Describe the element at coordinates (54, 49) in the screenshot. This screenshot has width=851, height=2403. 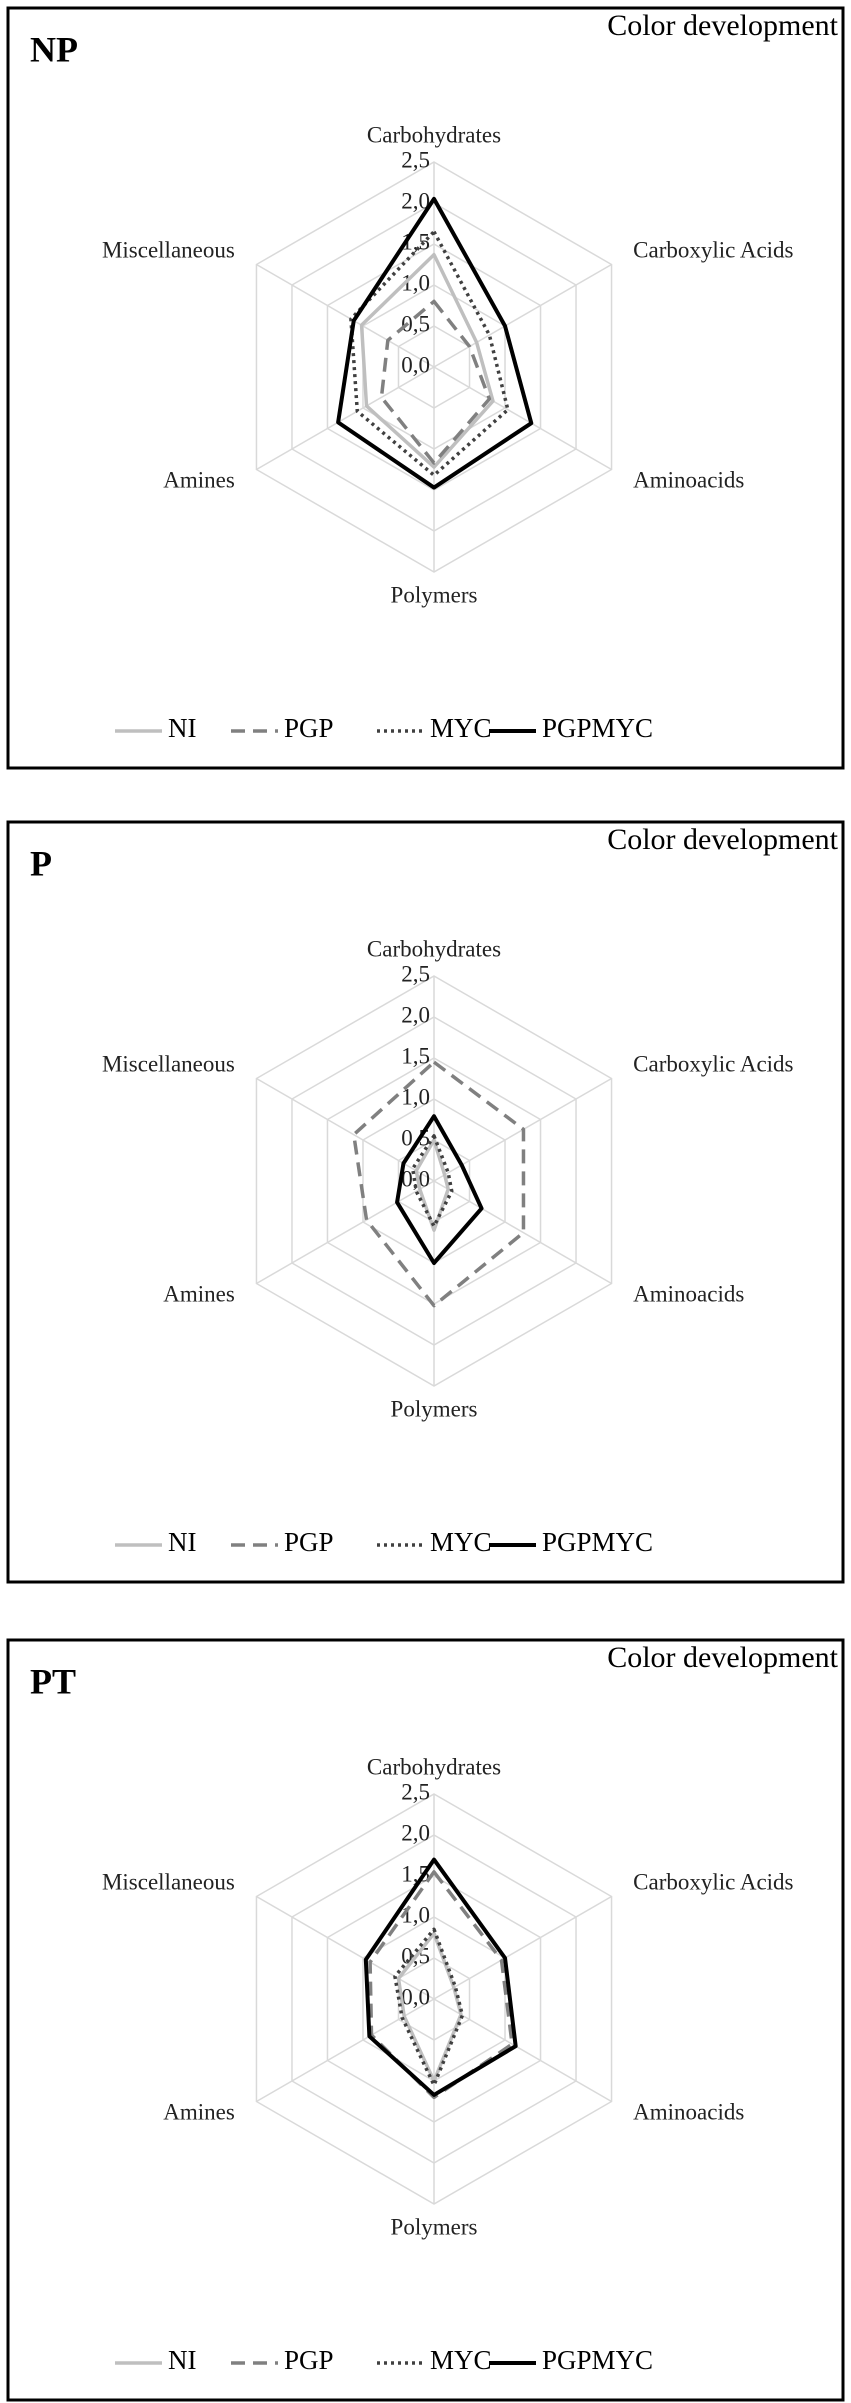
I see `panel-label: NP` at that location.